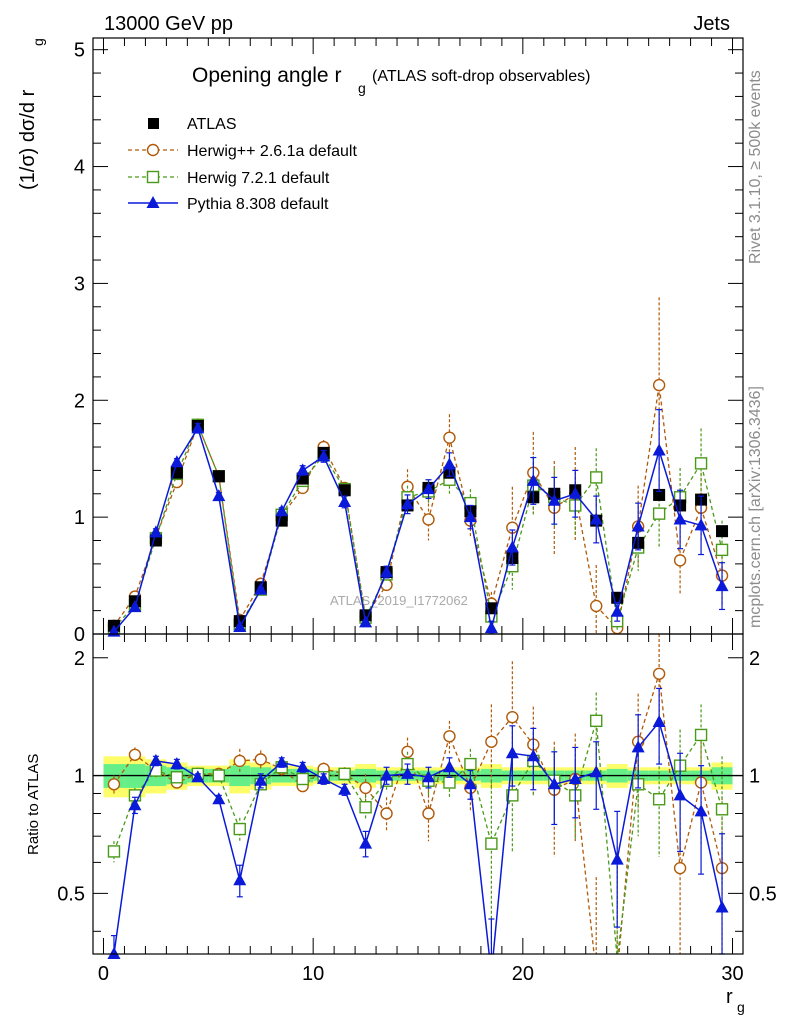 This screenshot has width=786, height=1024. I want to click on legend-herwig7-marker, so click(153, 177).